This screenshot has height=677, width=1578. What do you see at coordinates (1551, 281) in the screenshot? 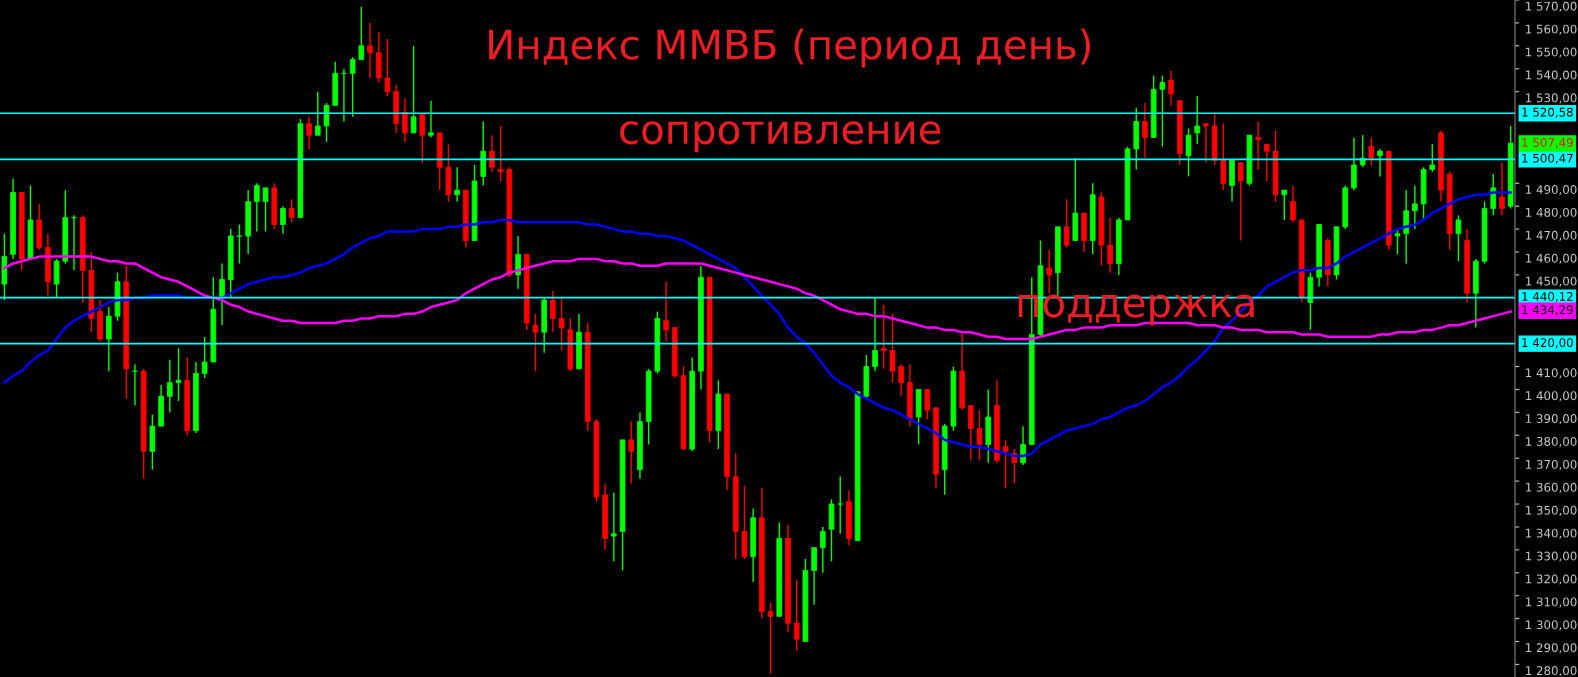
I see `y-tick-label: 1 450,00` at bounding box center [1551, 281].